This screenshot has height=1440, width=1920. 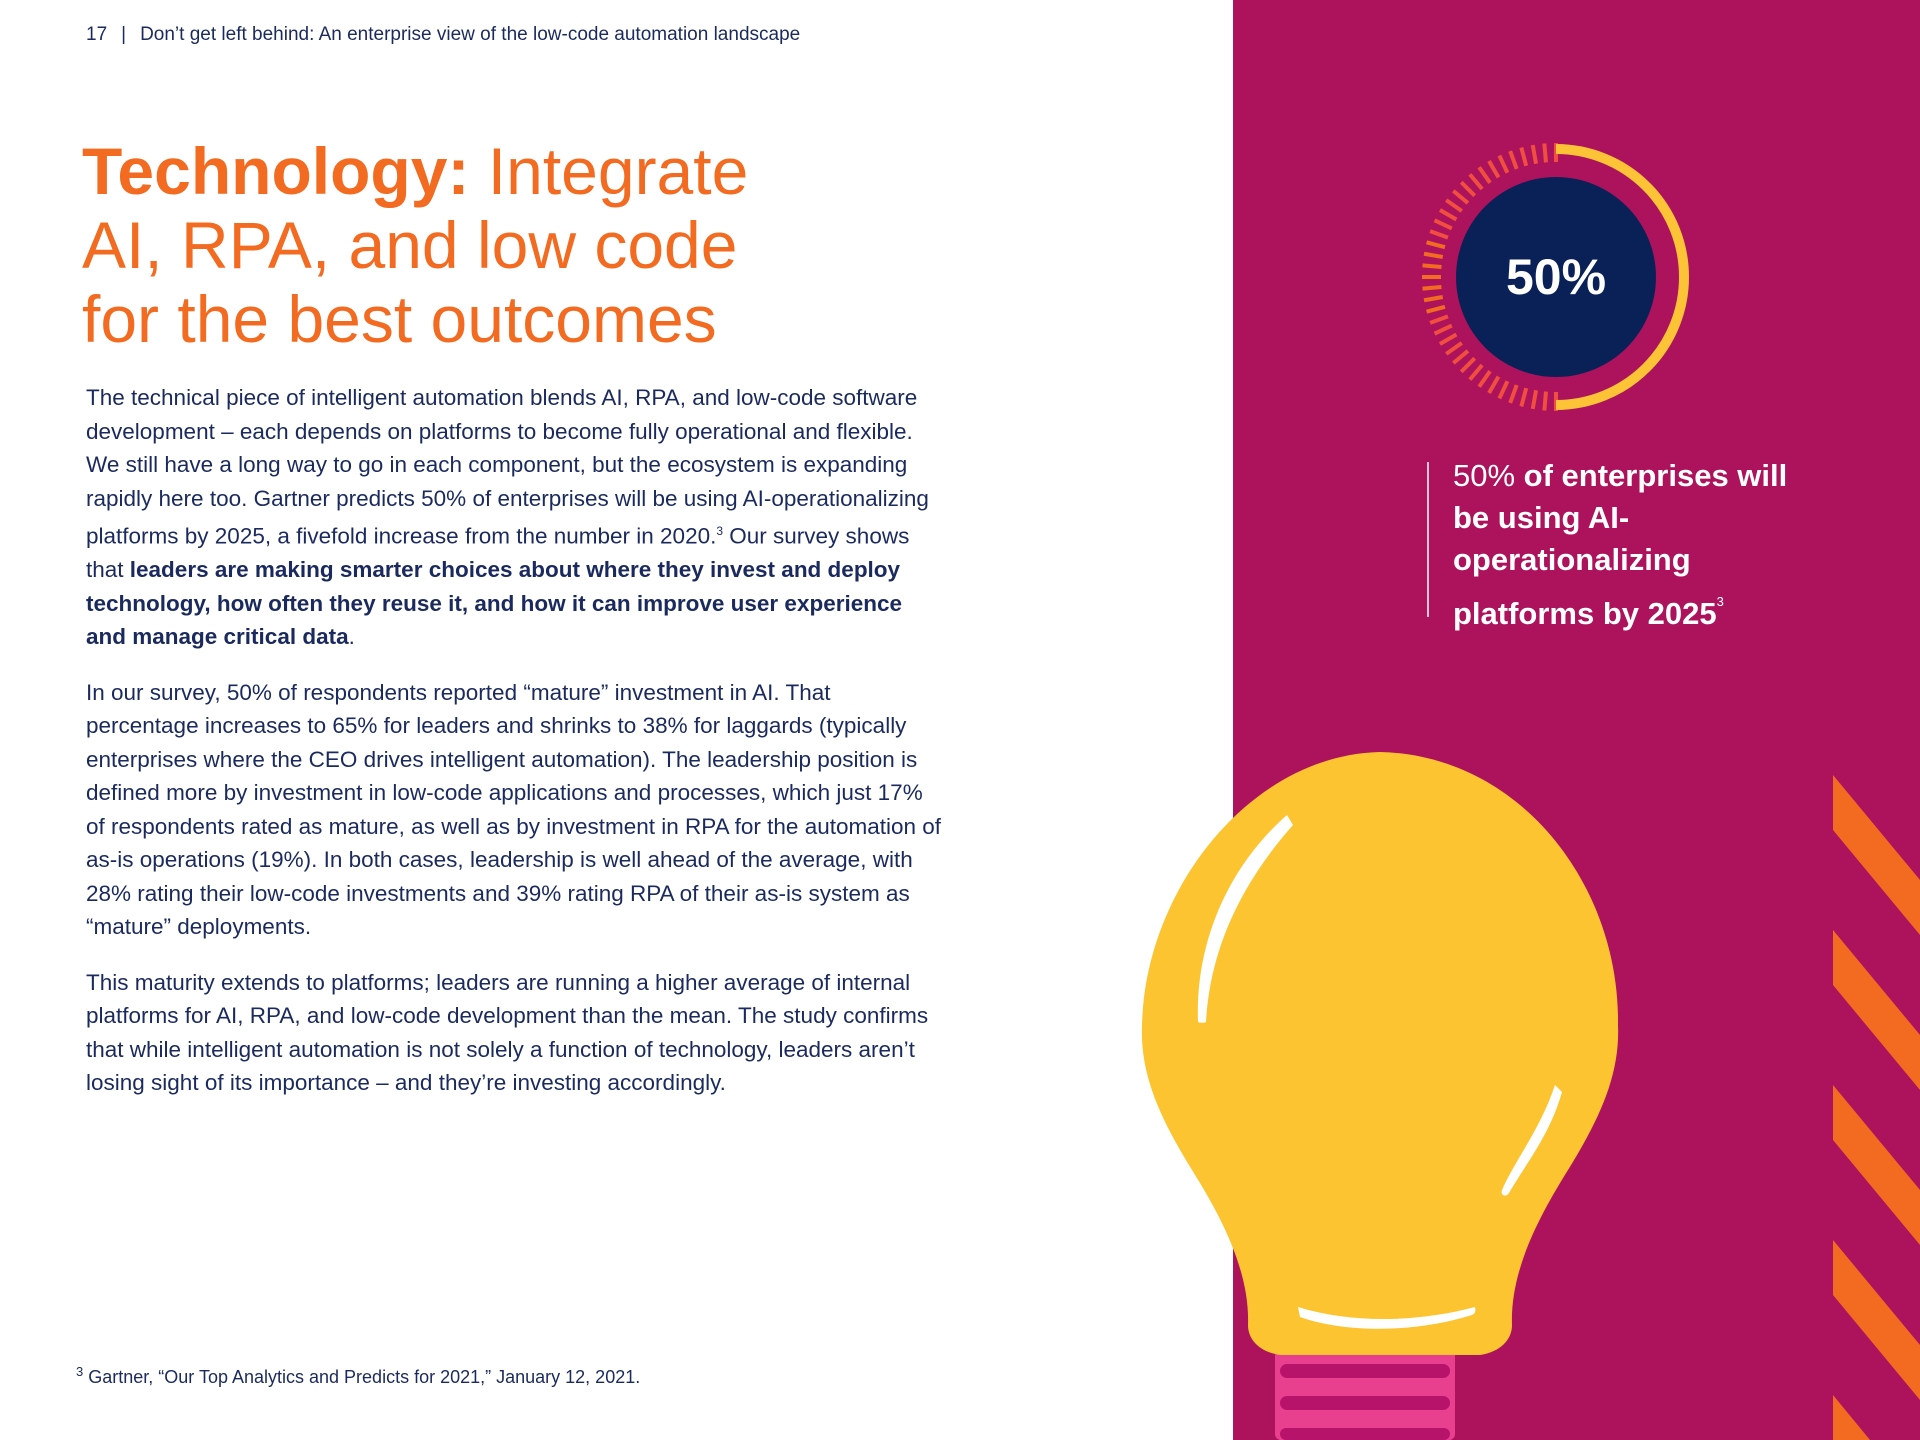 I want to click on bulb-highlight-bottom, so click(x=1387, y=1318).